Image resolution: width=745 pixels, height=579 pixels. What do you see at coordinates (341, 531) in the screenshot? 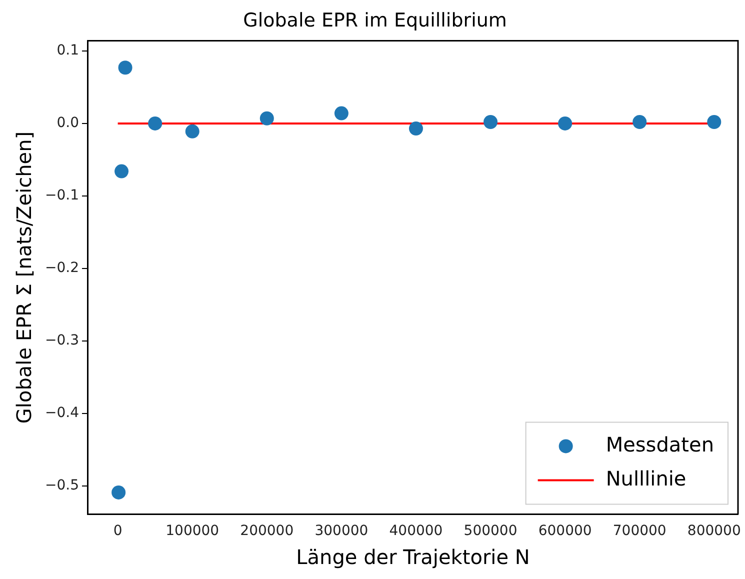
I see `x-tick-label: 300000` at bounding box center [341, 531].